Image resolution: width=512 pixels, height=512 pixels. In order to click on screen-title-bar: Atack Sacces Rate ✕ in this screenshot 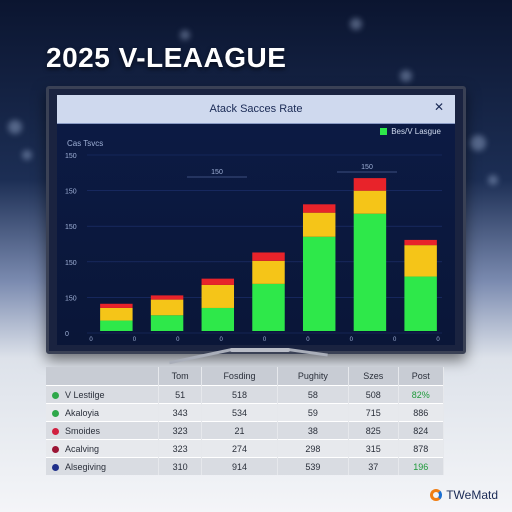, I will do `click(256, 109)`.